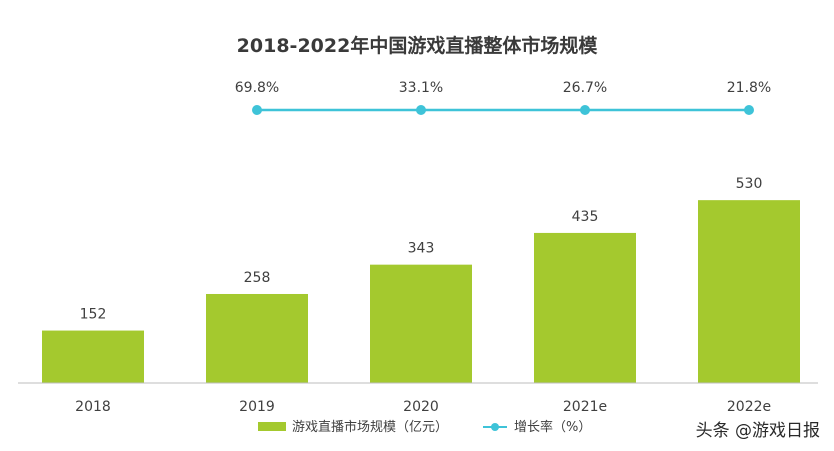 This screenshot has height=451, width=834. I want to click on bar-2021e, so click(585, 307).